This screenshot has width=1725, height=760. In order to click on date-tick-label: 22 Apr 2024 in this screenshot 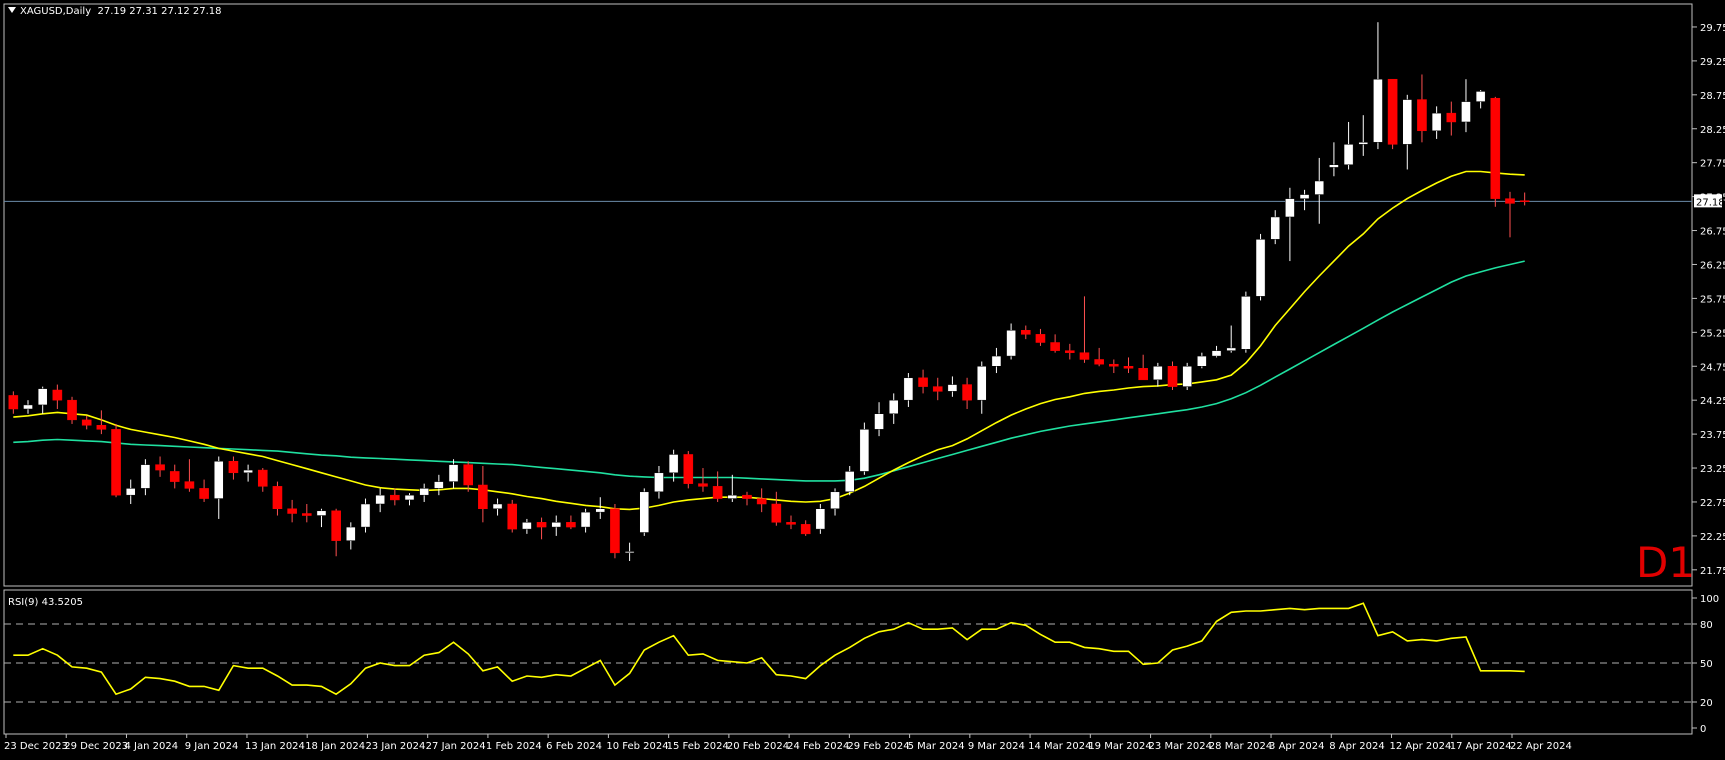, I will do `click(1541, 746)`.